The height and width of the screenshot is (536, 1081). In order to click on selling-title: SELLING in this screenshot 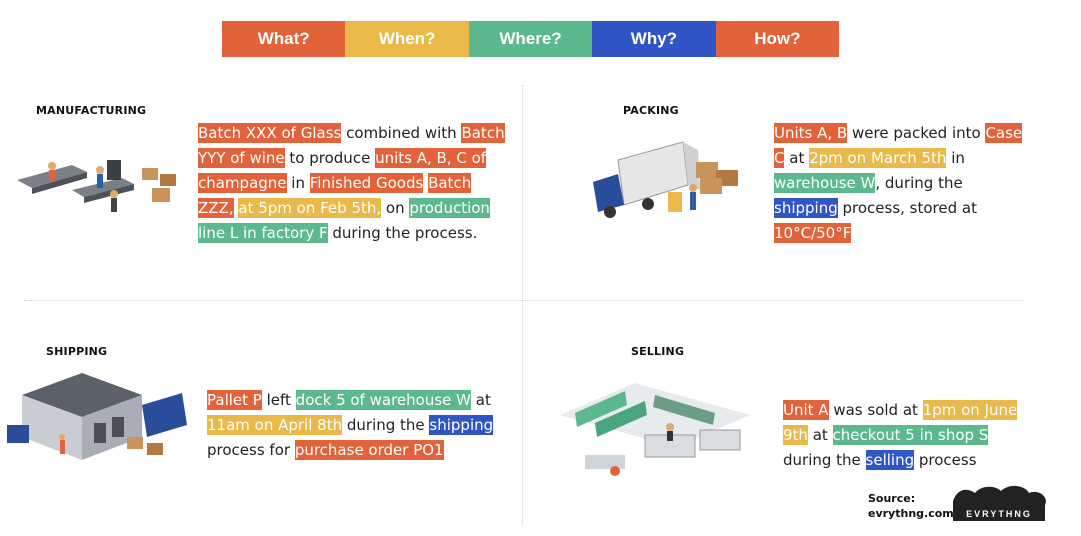, I will do `click(658, 351)`.